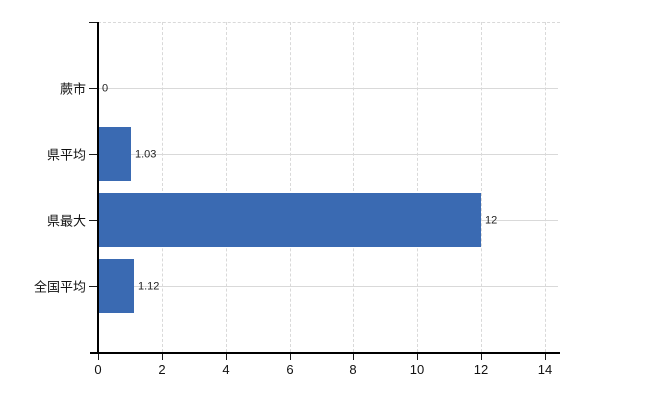 Image resolution: width=650 pixels, height=400 pixels. I want to click on category-label: 県最大, so click(66, 221).